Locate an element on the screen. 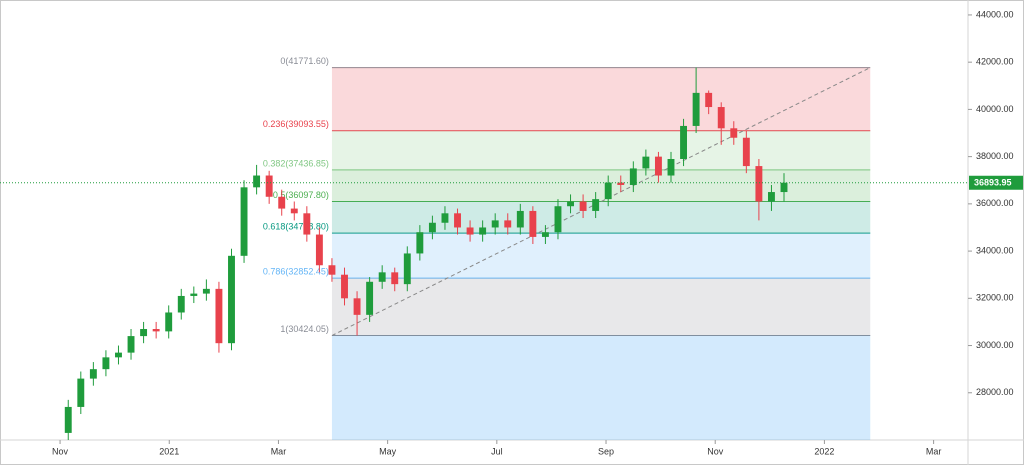 The width and height of the screenshot is (1024, 465). x-tick-label: May is located at coordinates (388, 451).